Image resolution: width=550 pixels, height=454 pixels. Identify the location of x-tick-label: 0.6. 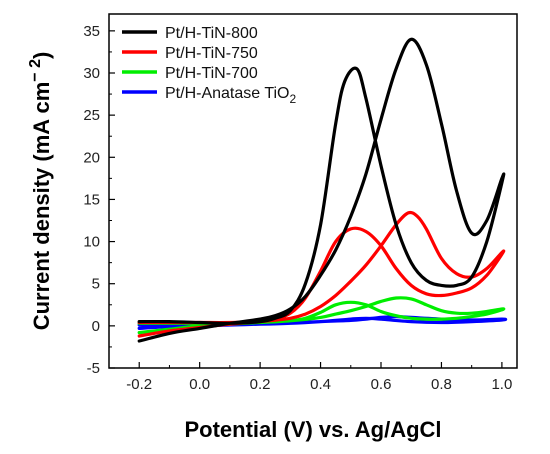
(381, 384).